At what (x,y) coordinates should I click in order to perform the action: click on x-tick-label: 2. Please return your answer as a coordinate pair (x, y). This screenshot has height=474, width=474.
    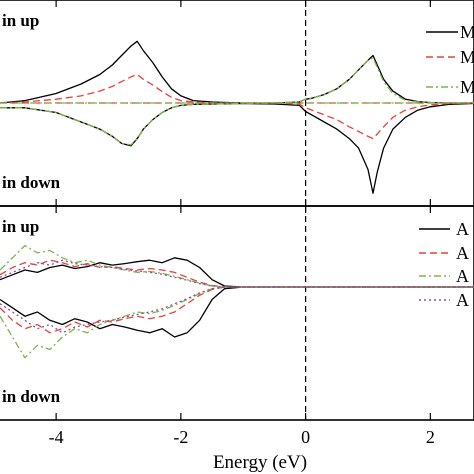
    Looking at the image, I should click on (430, 437).